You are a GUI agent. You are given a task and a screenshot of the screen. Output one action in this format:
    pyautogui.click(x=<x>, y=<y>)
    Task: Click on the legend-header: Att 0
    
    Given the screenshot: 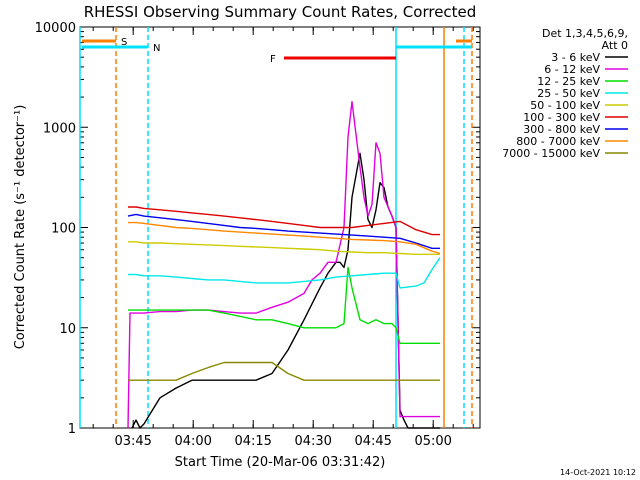 What is the action you would take?
    pyautogui.click(x=615, y=45)
    